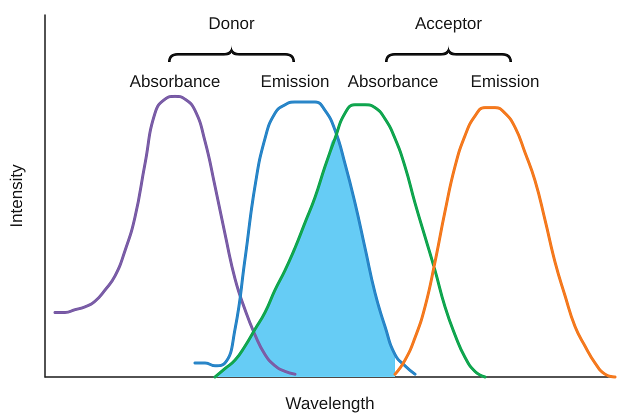 The image size is (642, 417). I want to click on x-axis-title: Wavelength, so click(330, 403).